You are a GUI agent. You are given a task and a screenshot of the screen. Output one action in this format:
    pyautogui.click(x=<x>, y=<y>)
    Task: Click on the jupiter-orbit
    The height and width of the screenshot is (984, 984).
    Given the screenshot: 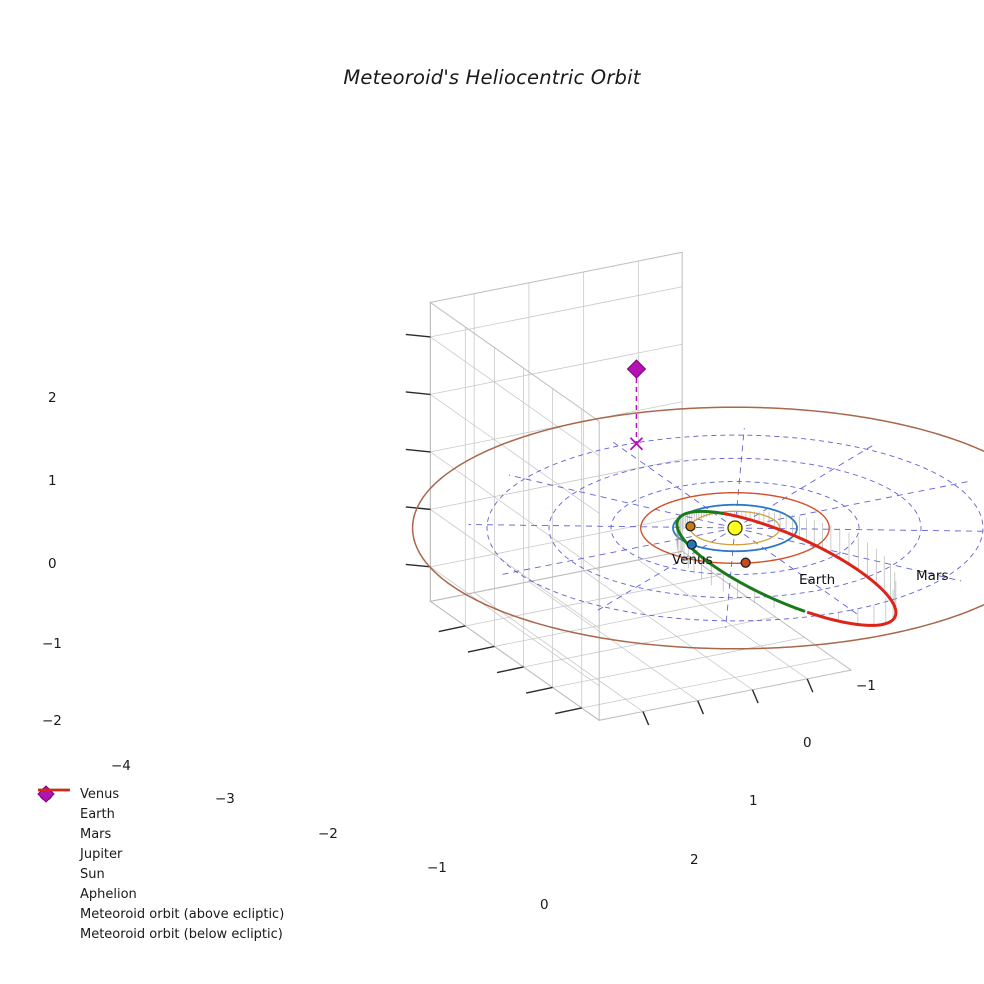 What is the action you would take?
    pyautogui.click(x=697, y=528)
    